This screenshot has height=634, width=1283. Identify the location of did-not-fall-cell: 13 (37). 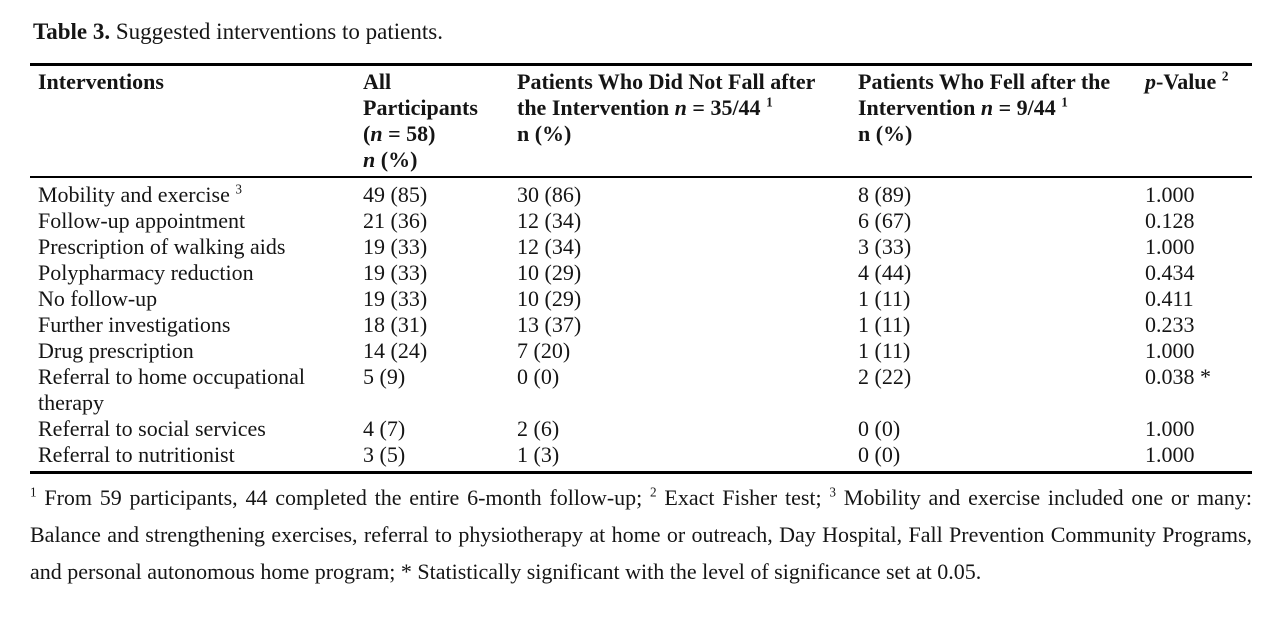
(549, 324).